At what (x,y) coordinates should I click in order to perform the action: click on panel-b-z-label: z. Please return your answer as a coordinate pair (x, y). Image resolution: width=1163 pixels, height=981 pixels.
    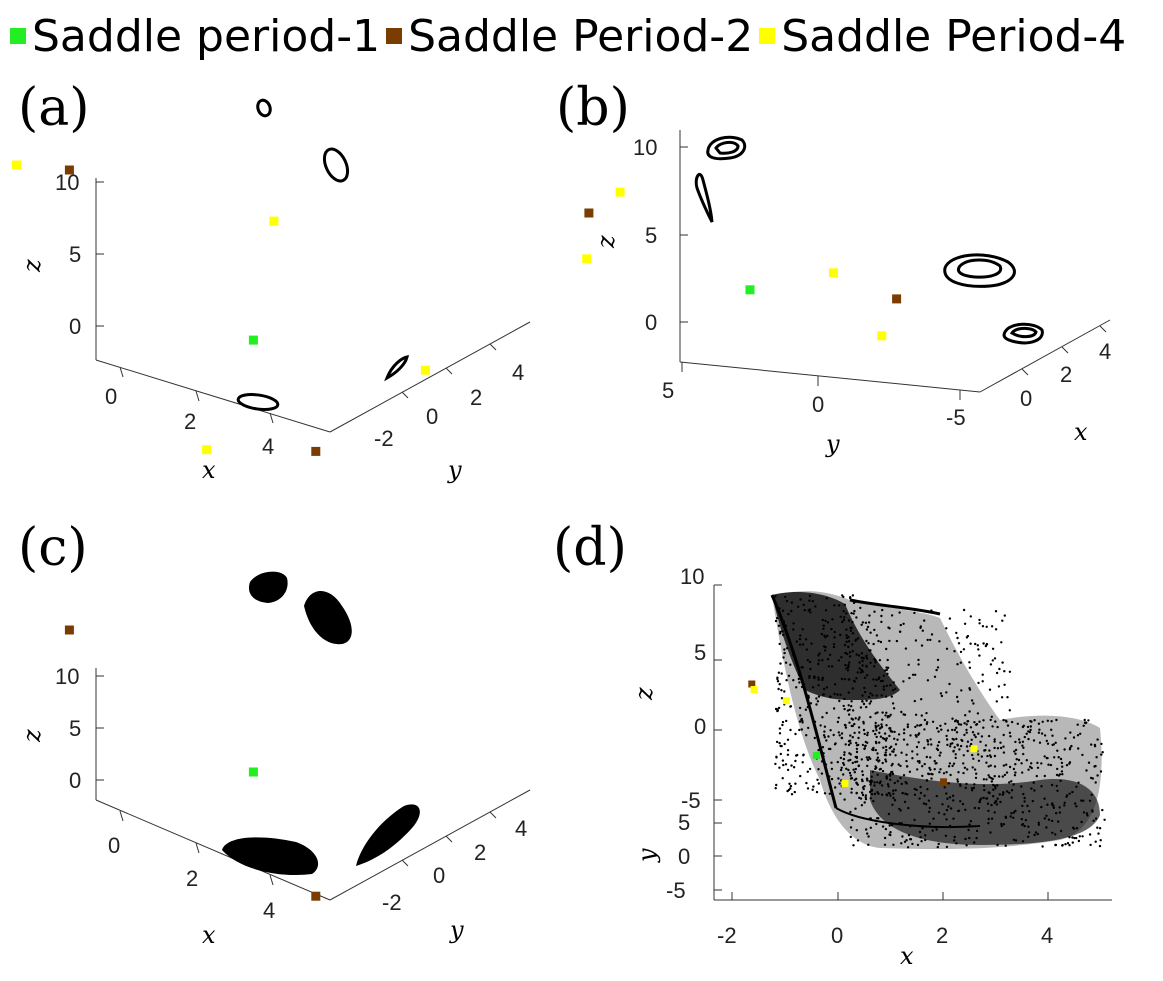
    Looking at the image, I should click on (606, 242).